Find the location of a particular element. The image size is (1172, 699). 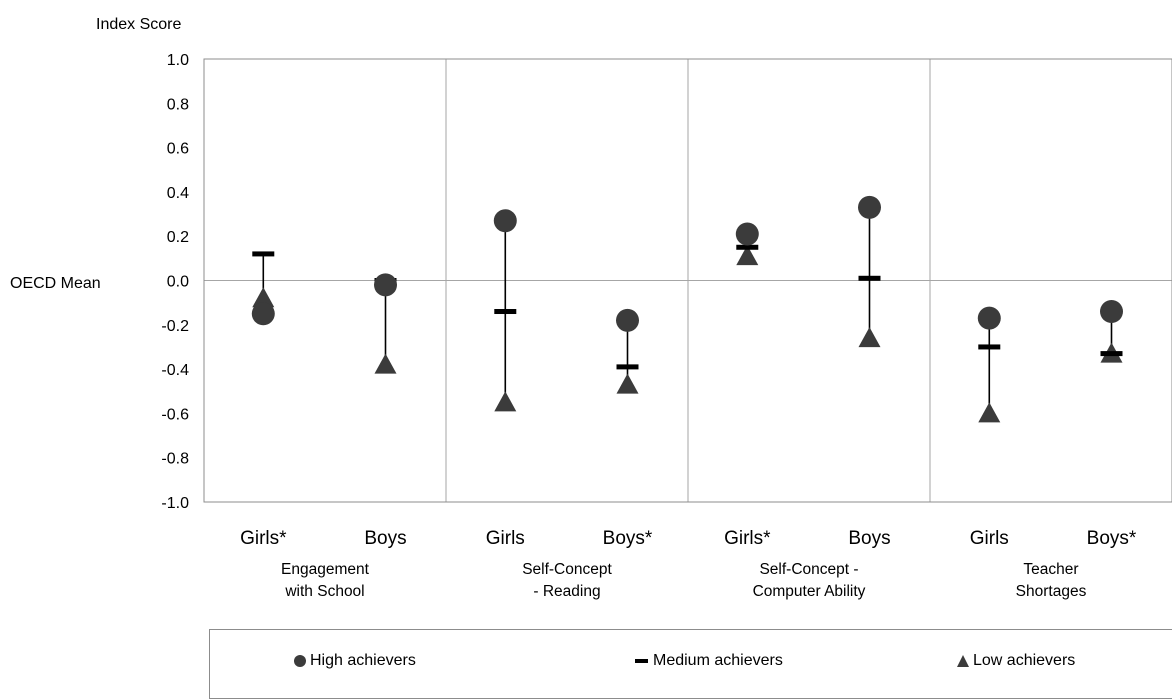

x-group-label: Teacher is located at coordinates (1050, 569).